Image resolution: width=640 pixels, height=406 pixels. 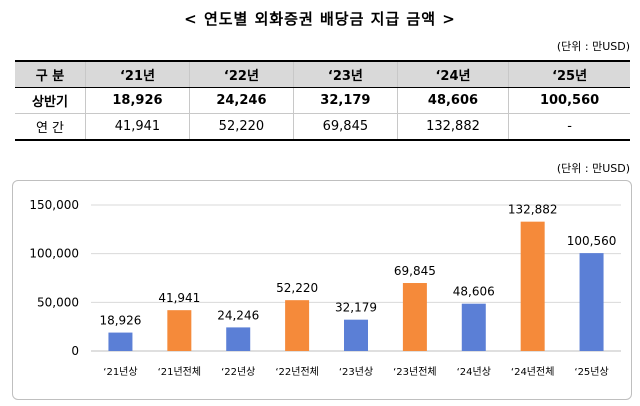 What do you see at coordinates (238, 372) in the screenshot?
I see `x-tick-label: ‘22년상` at bounding box center [238, 372].